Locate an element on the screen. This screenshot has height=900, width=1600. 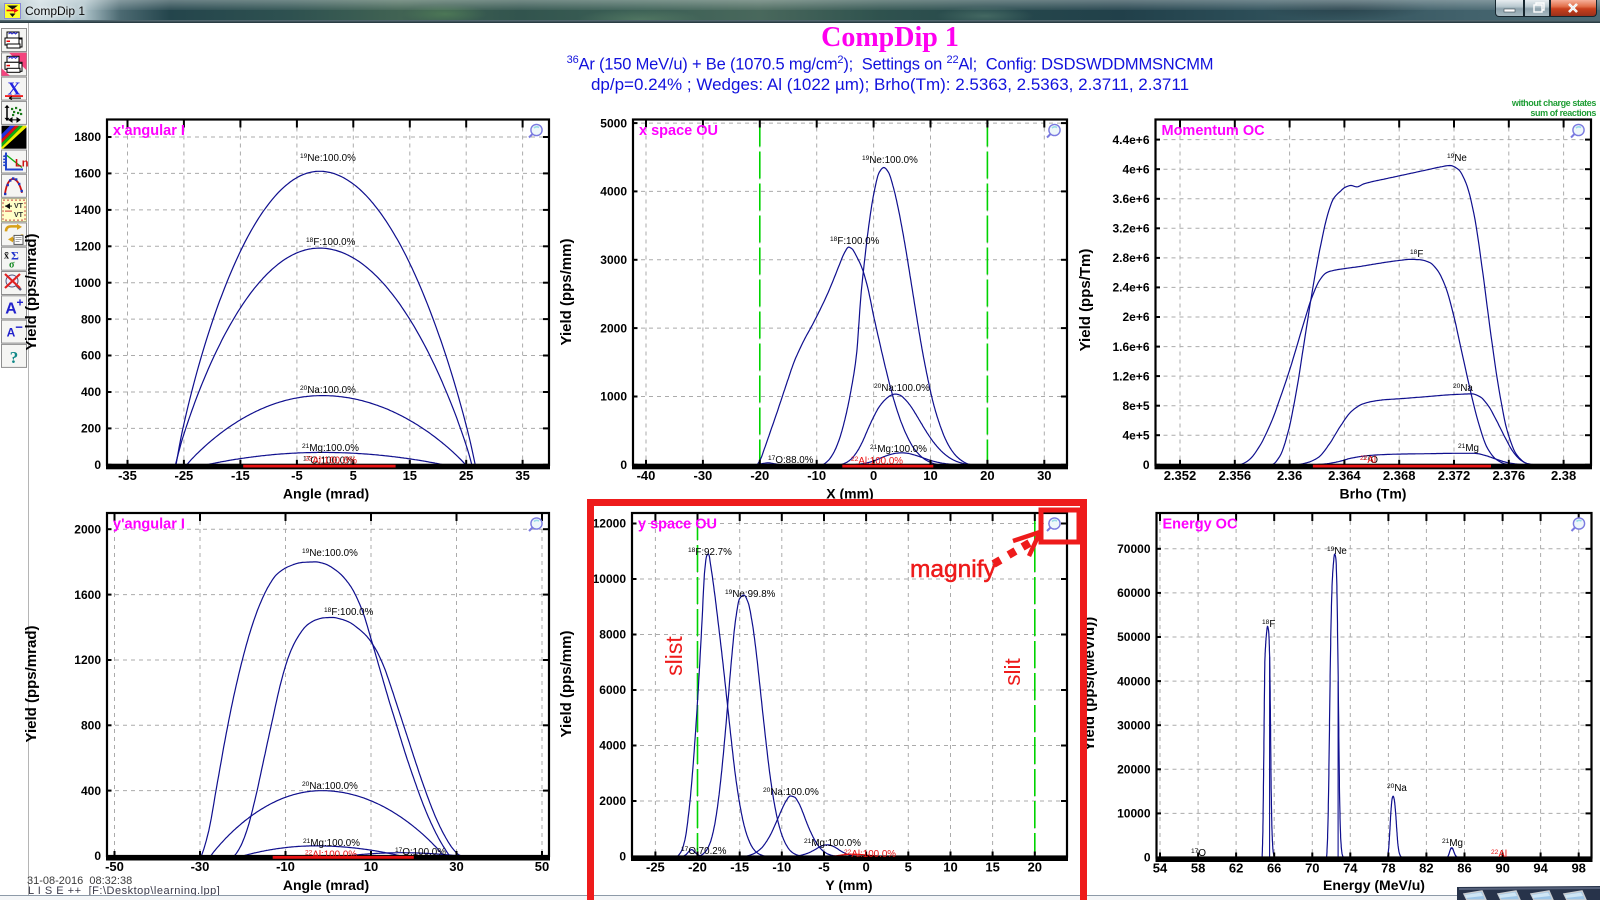
svg-text: 18F:92.7% is located at coordinates (710, 552).